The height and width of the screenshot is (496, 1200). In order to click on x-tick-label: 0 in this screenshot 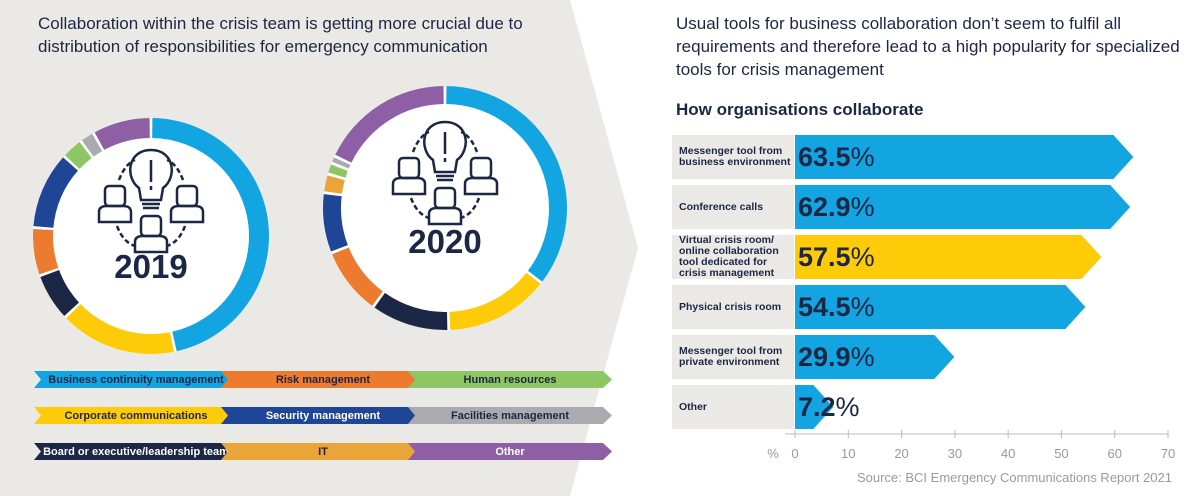, I will do `click(795, 453)`.